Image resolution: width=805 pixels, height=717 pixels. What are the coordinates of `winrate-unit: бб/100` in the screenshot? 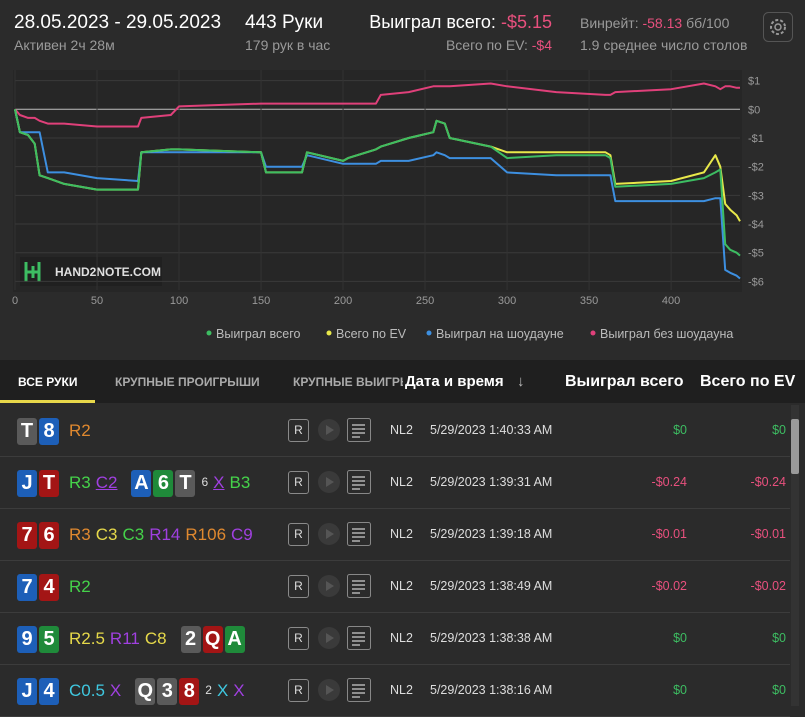 It's located at (708, 23).